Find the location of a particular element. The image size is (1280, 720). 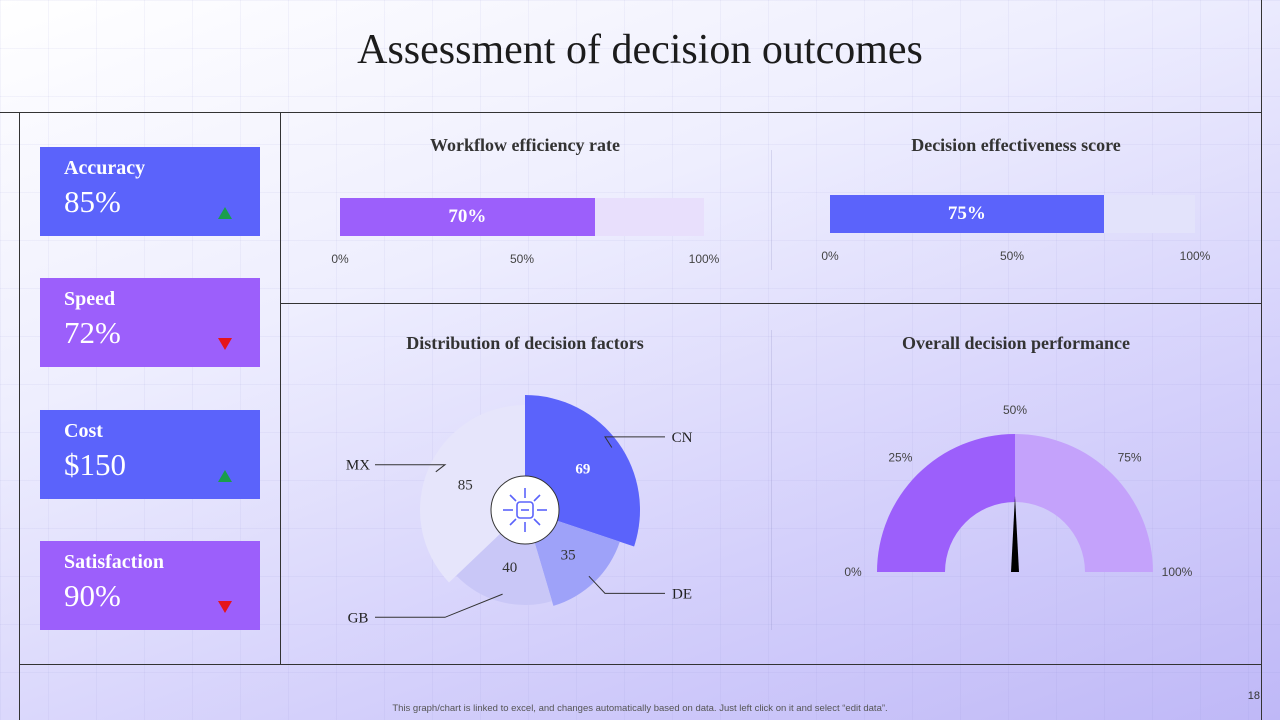

distribution-pie-chart: 69 35 40 85 CN DE GB MX is located at coordinates (519, 510).